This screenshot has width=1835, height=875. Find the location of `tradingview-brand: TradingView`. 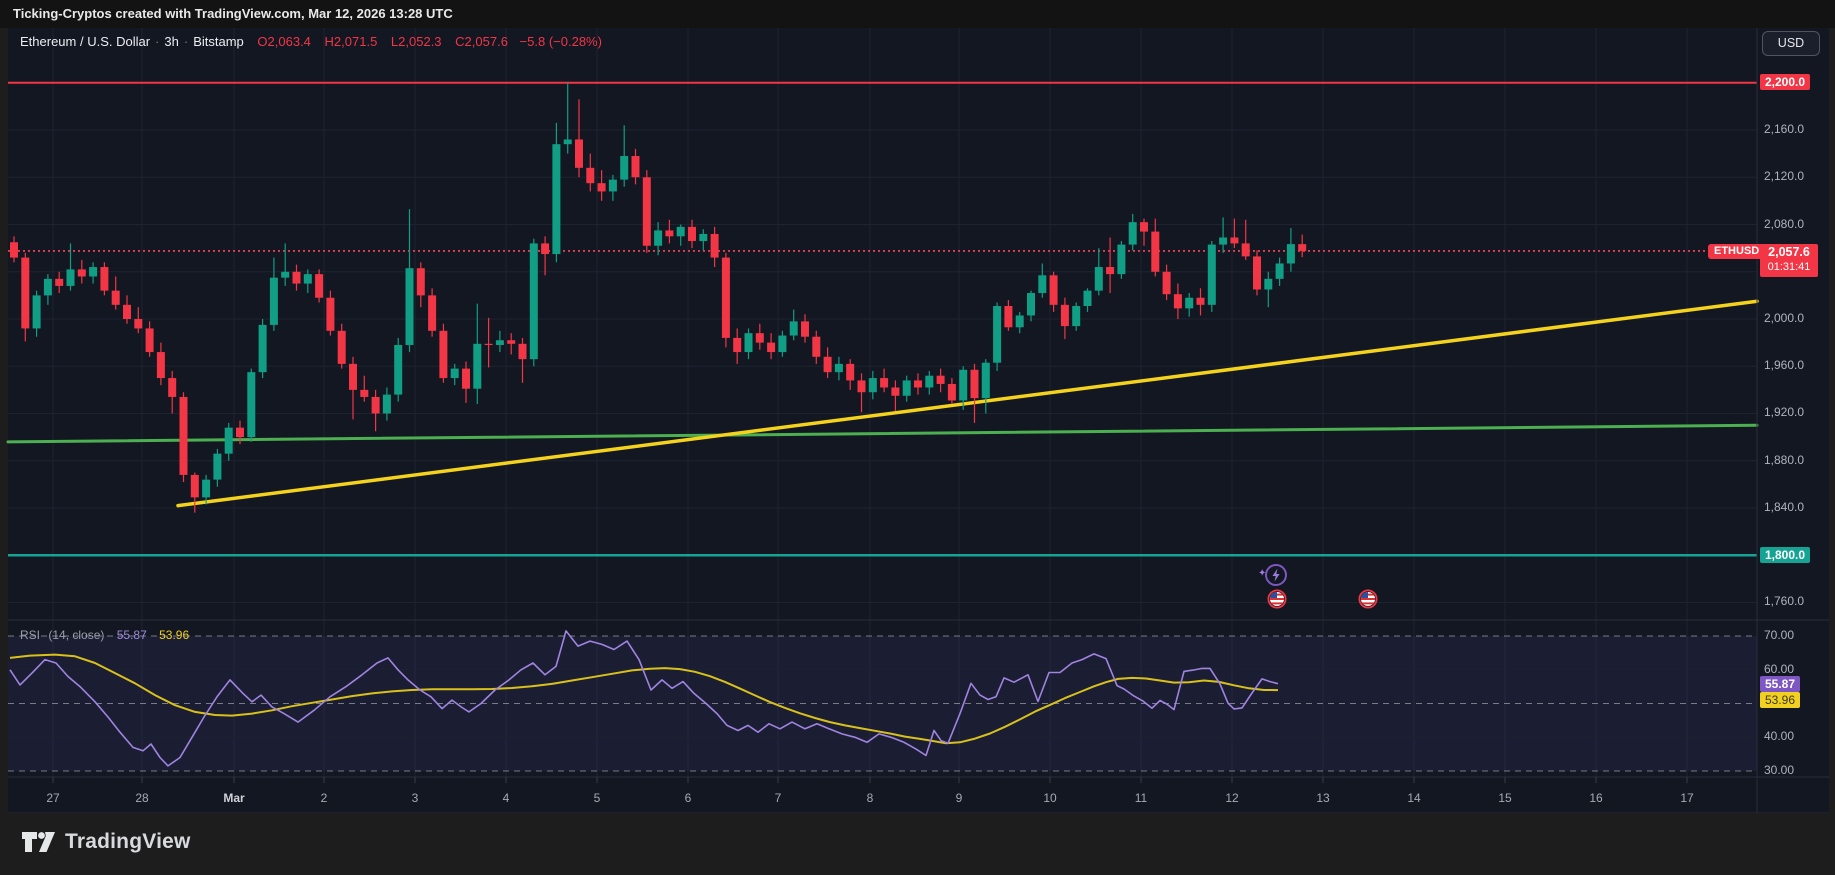

tradingview-brand: TradingView is located at coordinates (105, 842).